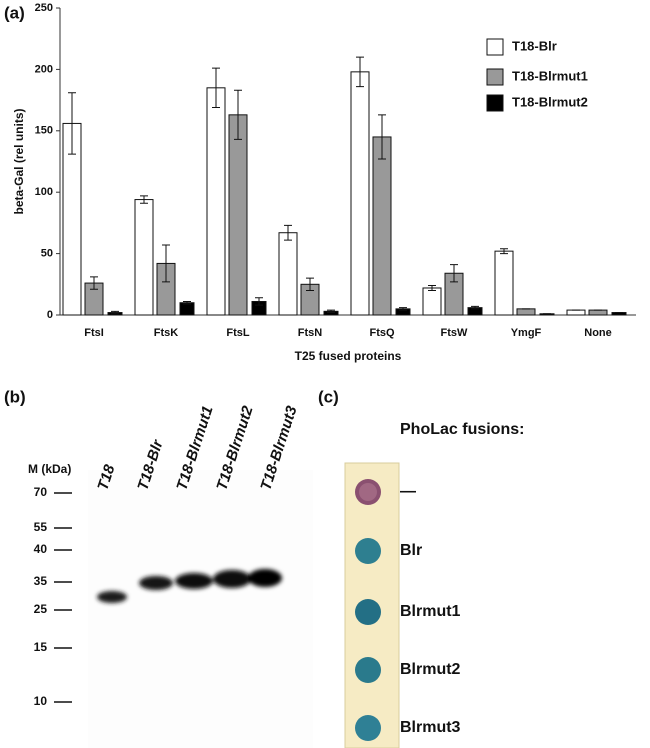 The width and height of the screenshot is (650, 748). What do you see at coordinates (462, 429) in the screenshot?
I see `plate-title: PhoLac fusions:` at bounding box center [462, 429].